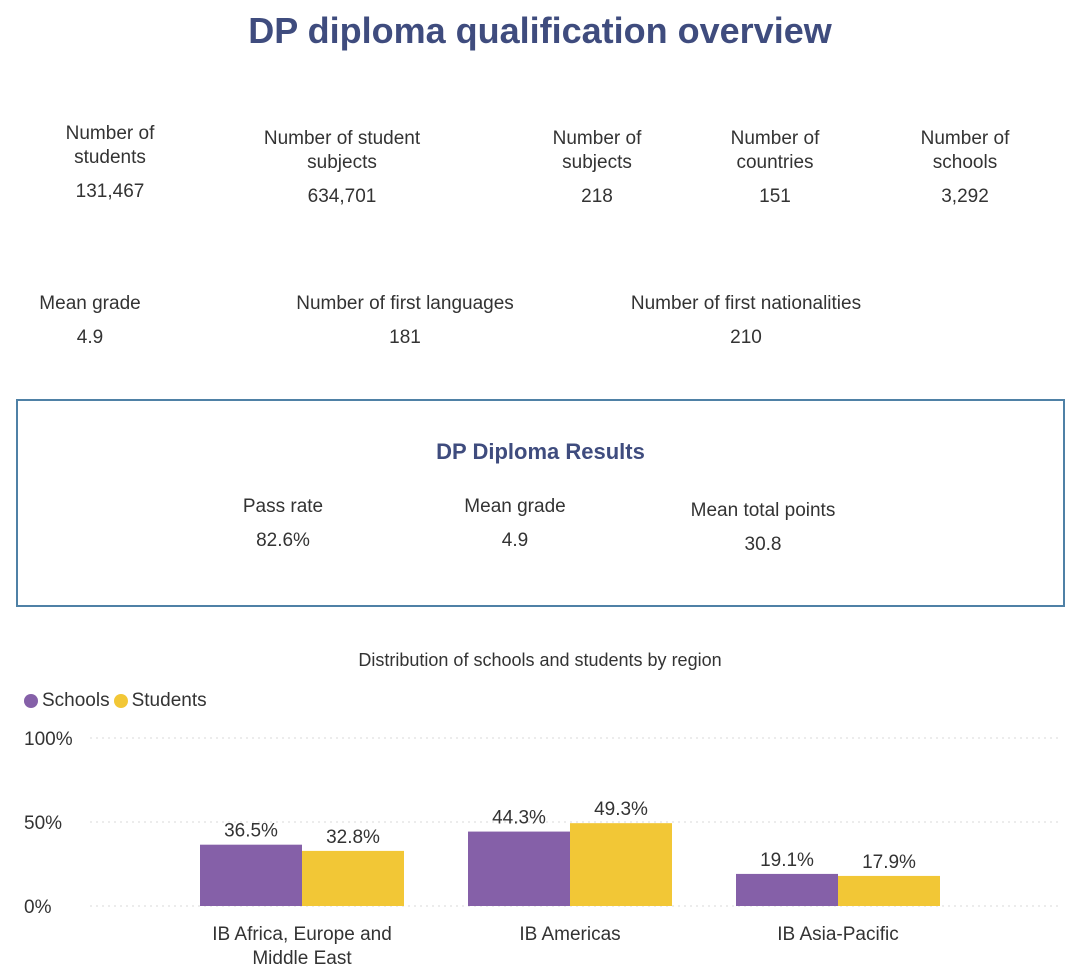 The width and height of the screenshot is (1080, 964). What do you see at coordinates (169, 700) in the screenshot?
I see `legend-label-students: Students` at bounding box center [169, 700].